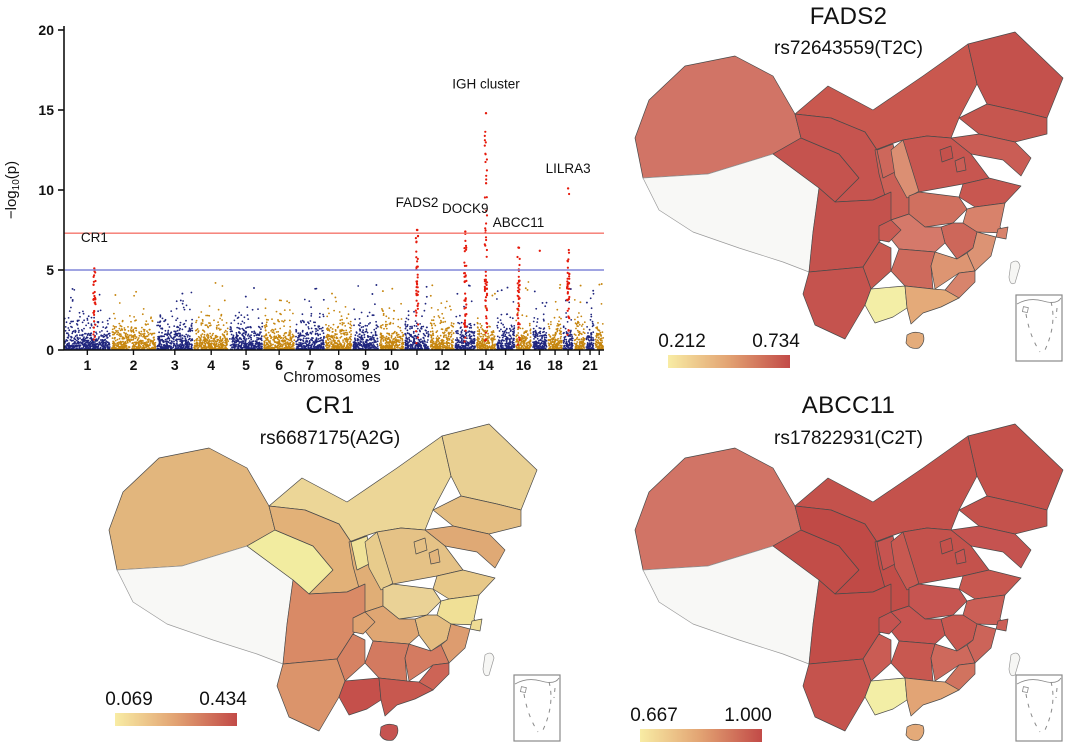  I want to click on map-title: ABCC11, so click(848, 405).